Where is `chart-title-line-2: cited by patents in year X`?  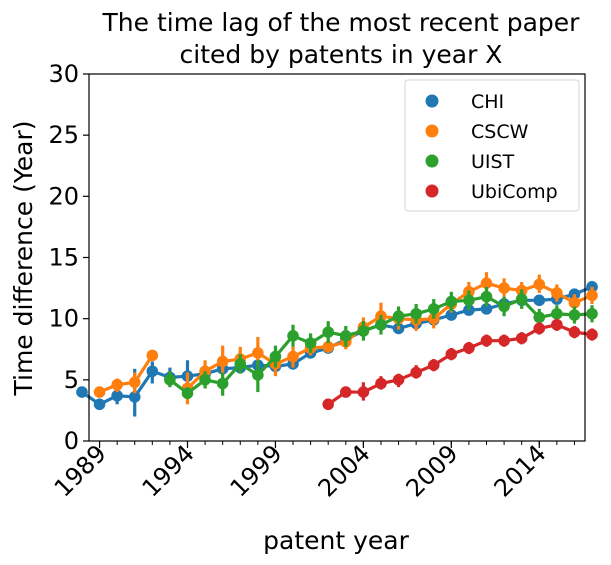 chart-title-line-2: cited by patents in year X is located at coordinates (341, 54).